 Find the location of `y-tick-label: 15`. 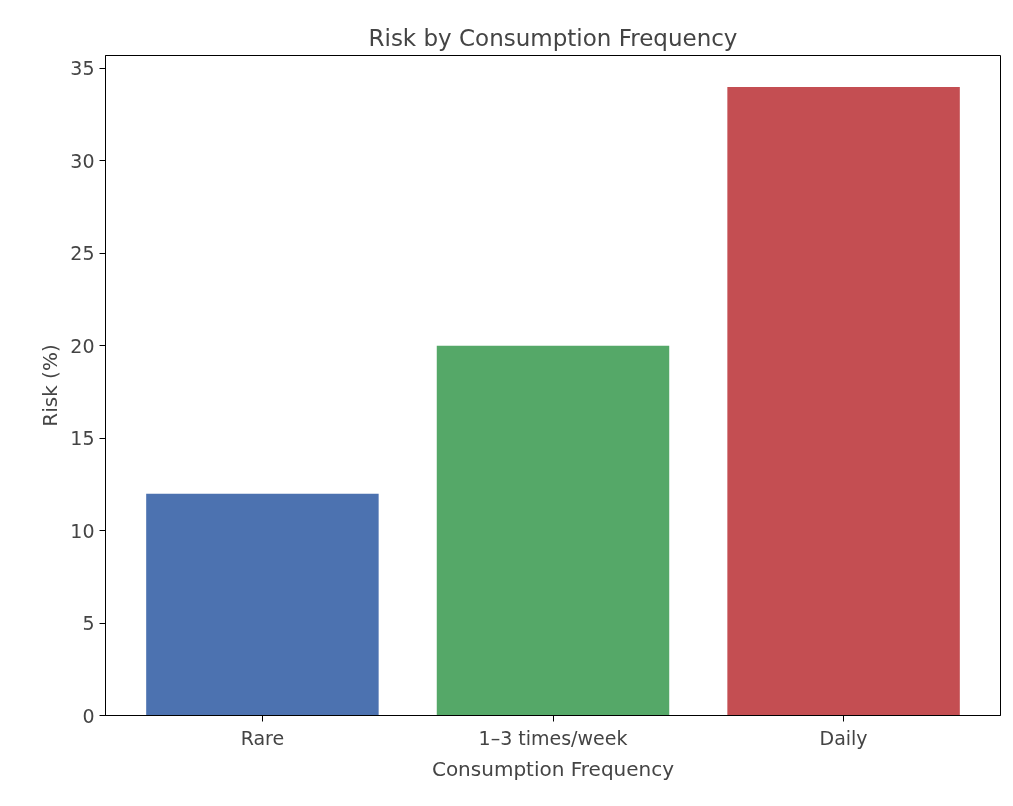

y-tick-label: 15 is located at coordinates (82, 438).